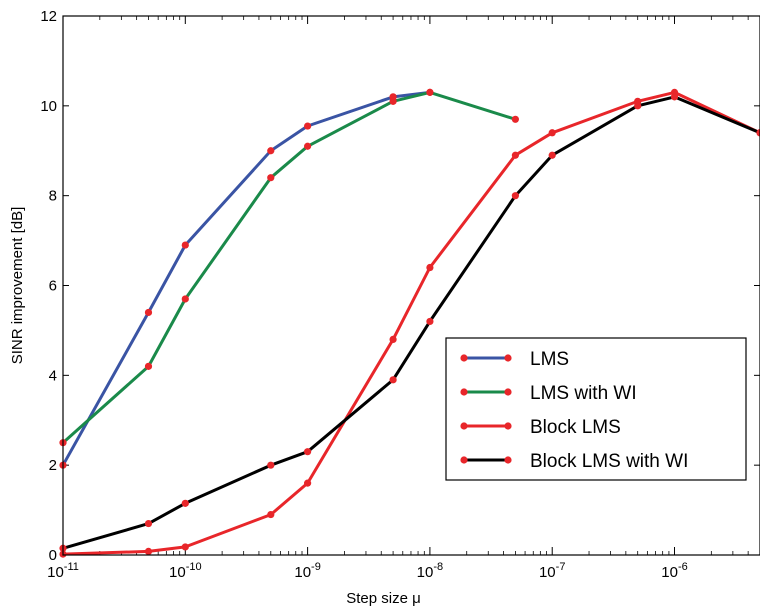 The height and width of the screenshot is (611, 760). What do you see at coordinates (307, 571) in the screenshot?
I see `x-tick-label: 10⁻⁹` at bounding box center [307, 571].